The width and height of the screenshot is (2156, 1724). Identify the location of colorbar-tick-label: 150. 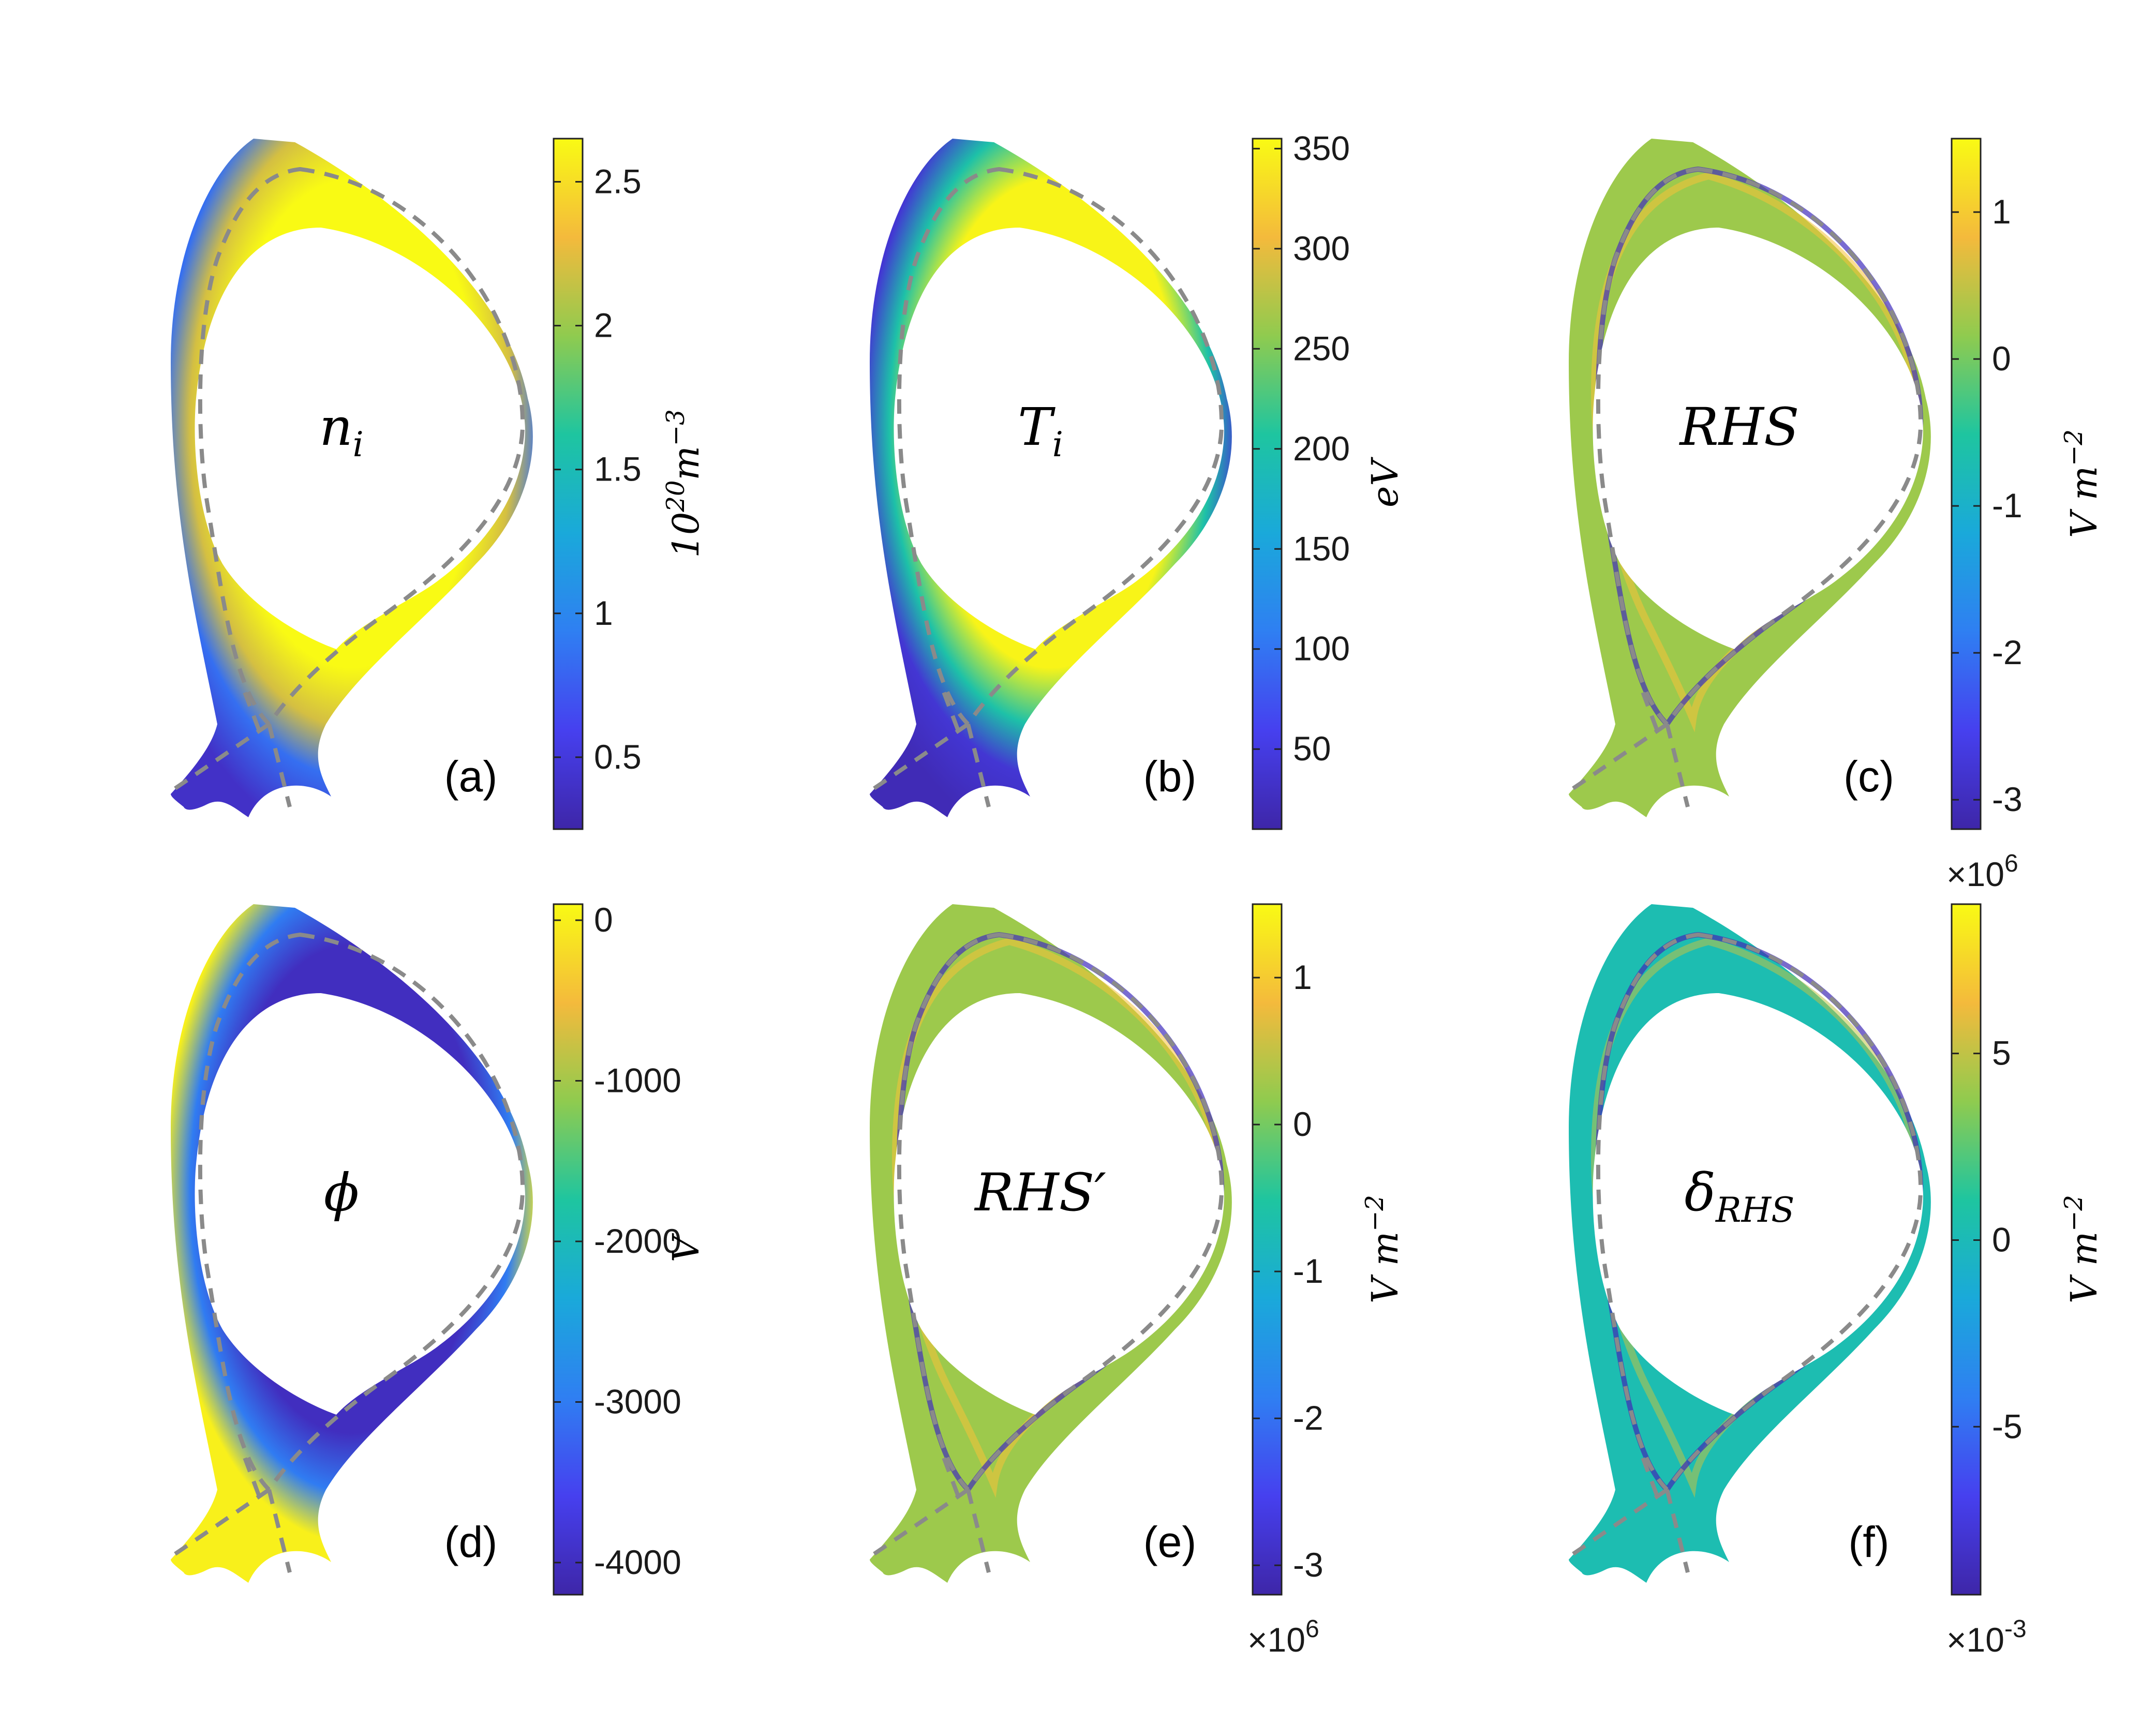
(1321, 548).